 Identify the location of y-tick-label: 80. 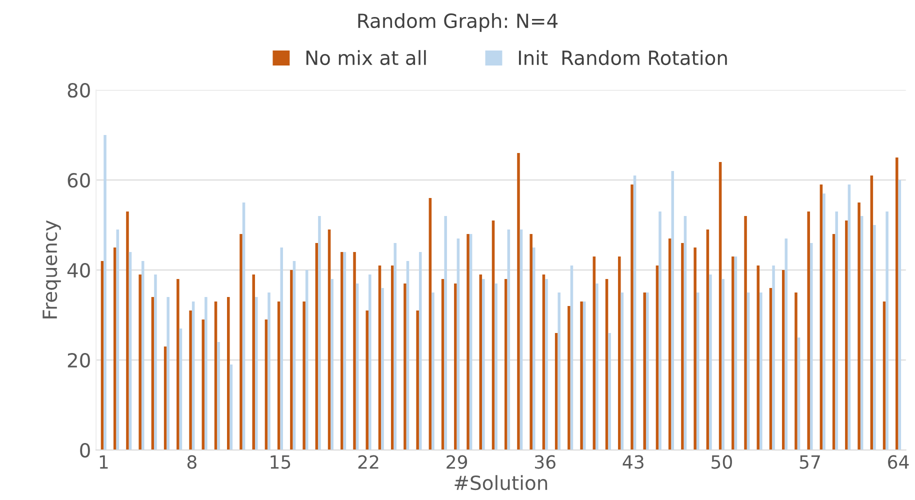
(79, 90).